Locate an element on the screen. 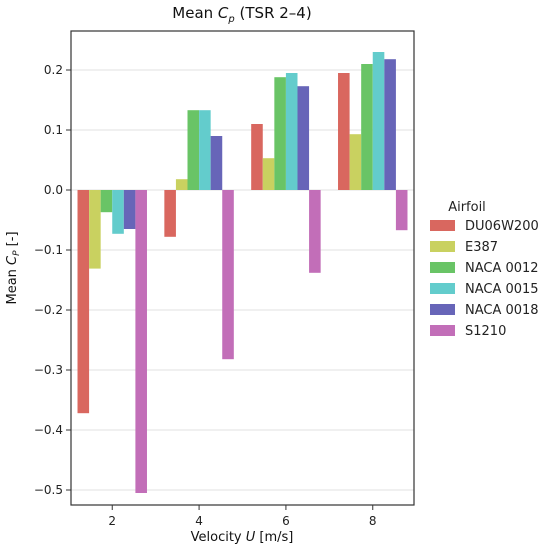 Image resolution: width=550 pixels, height=549 pixels. legend-label: DU06W200 is located at coordinates (502, 226).